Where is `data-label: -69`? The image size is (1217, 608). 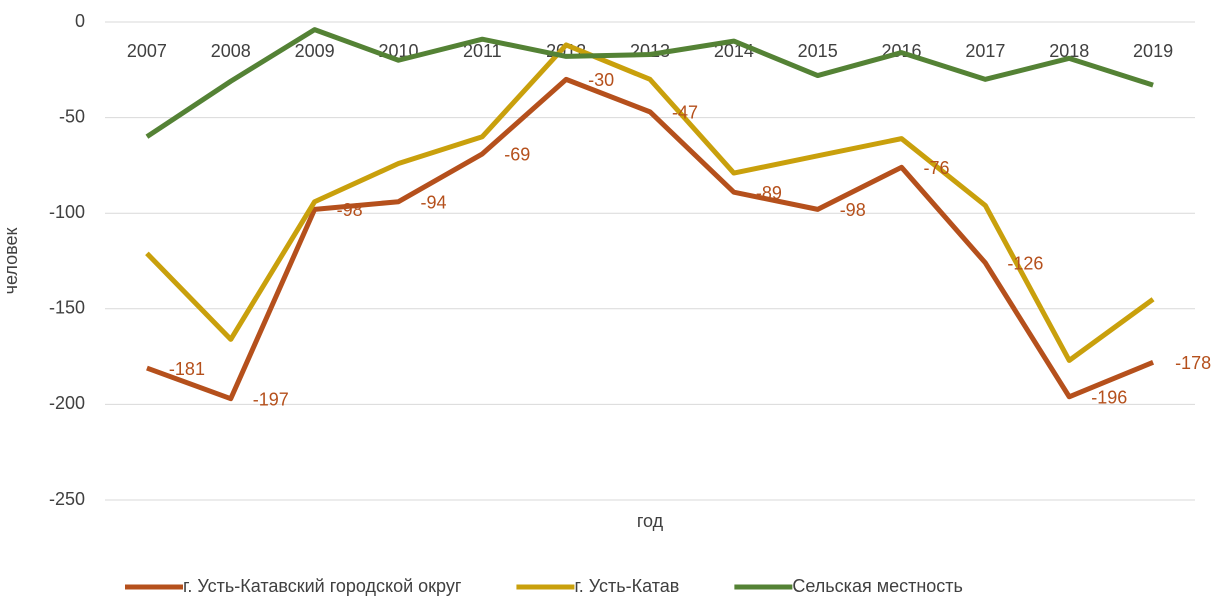 data-label: -69 is located at coordinates (517, 155).